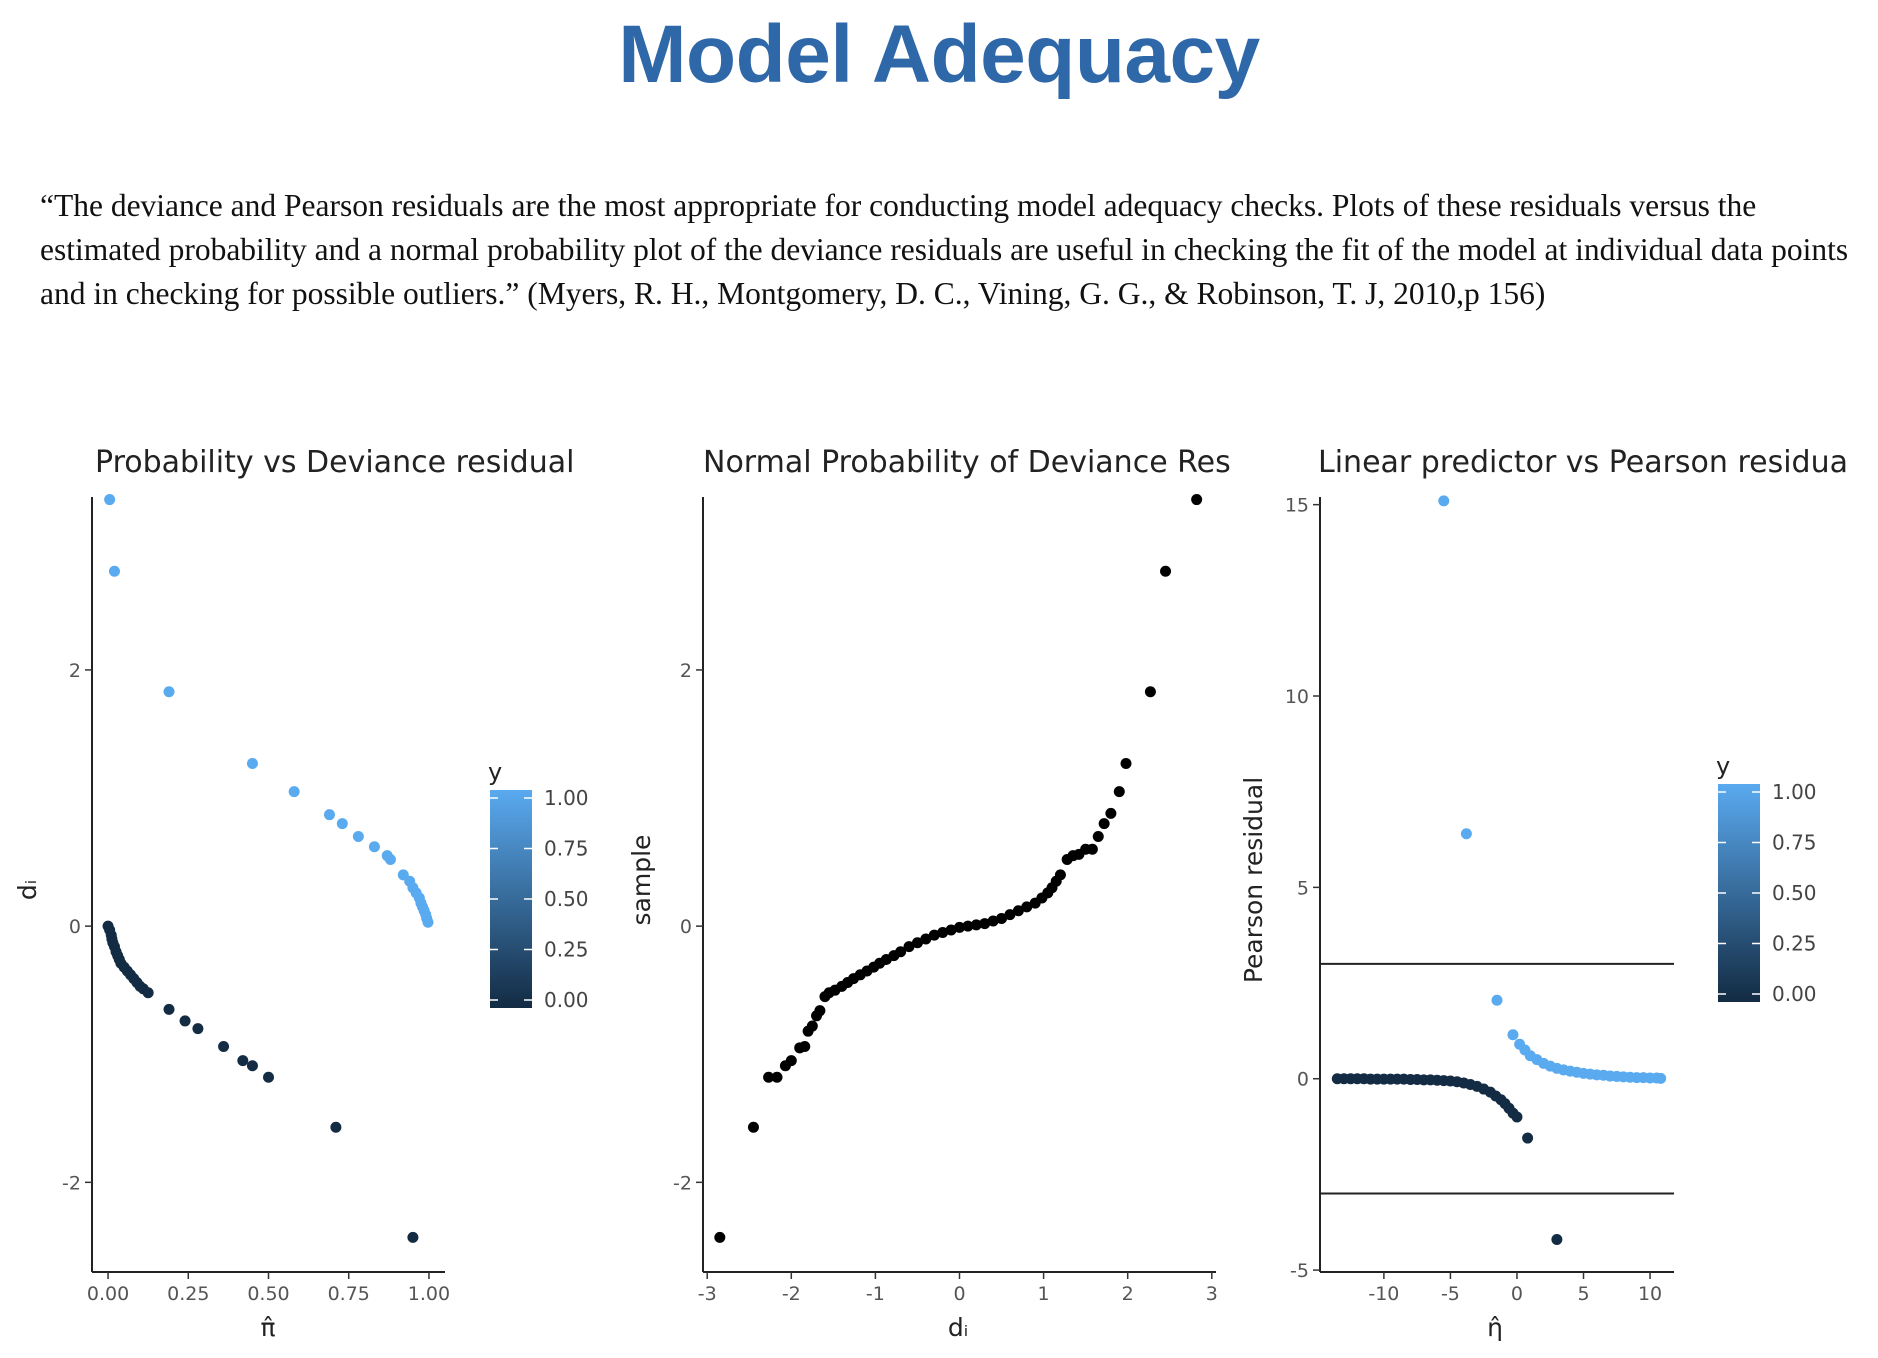 The image size is (1878, 1358). What do you see at coordinates (1299, 1271) in the screenshot?
I see `y-tick-label: -5` at bounding box center [1299, 1271].